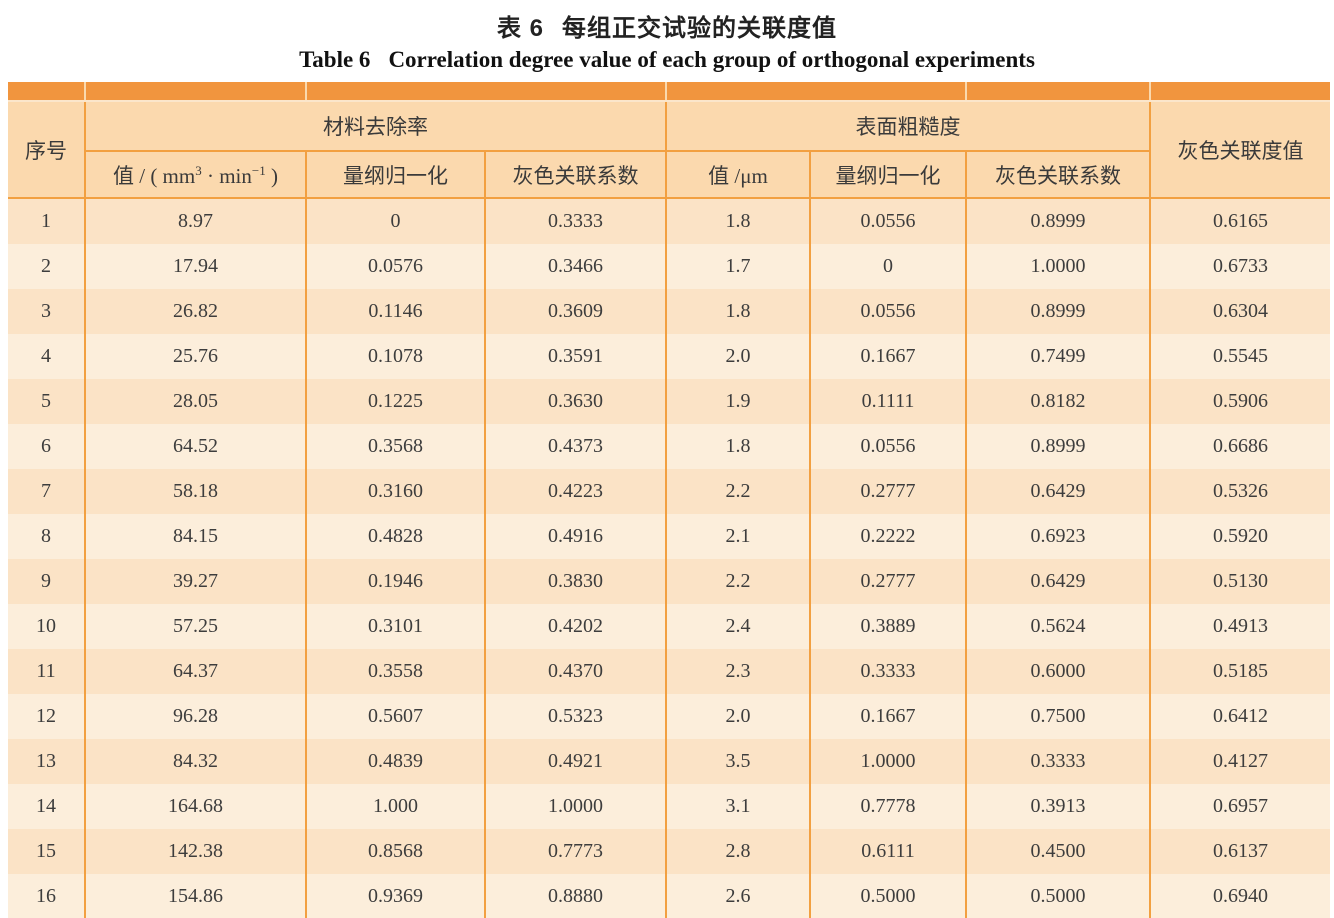 The height and width of the screenshot is (918, 1334). Describe the element at coordinates (1240, 311) in the screenshot. I see `table-cell: 0.6304` at that location.